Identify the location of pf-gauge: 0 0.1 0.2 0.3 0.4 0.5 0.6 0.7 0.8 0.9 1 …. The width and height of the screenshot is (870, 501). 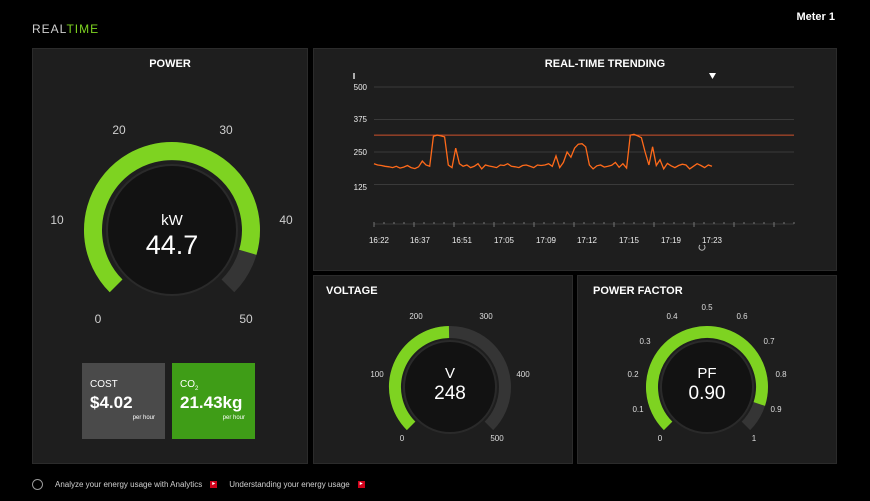
(707, 373).